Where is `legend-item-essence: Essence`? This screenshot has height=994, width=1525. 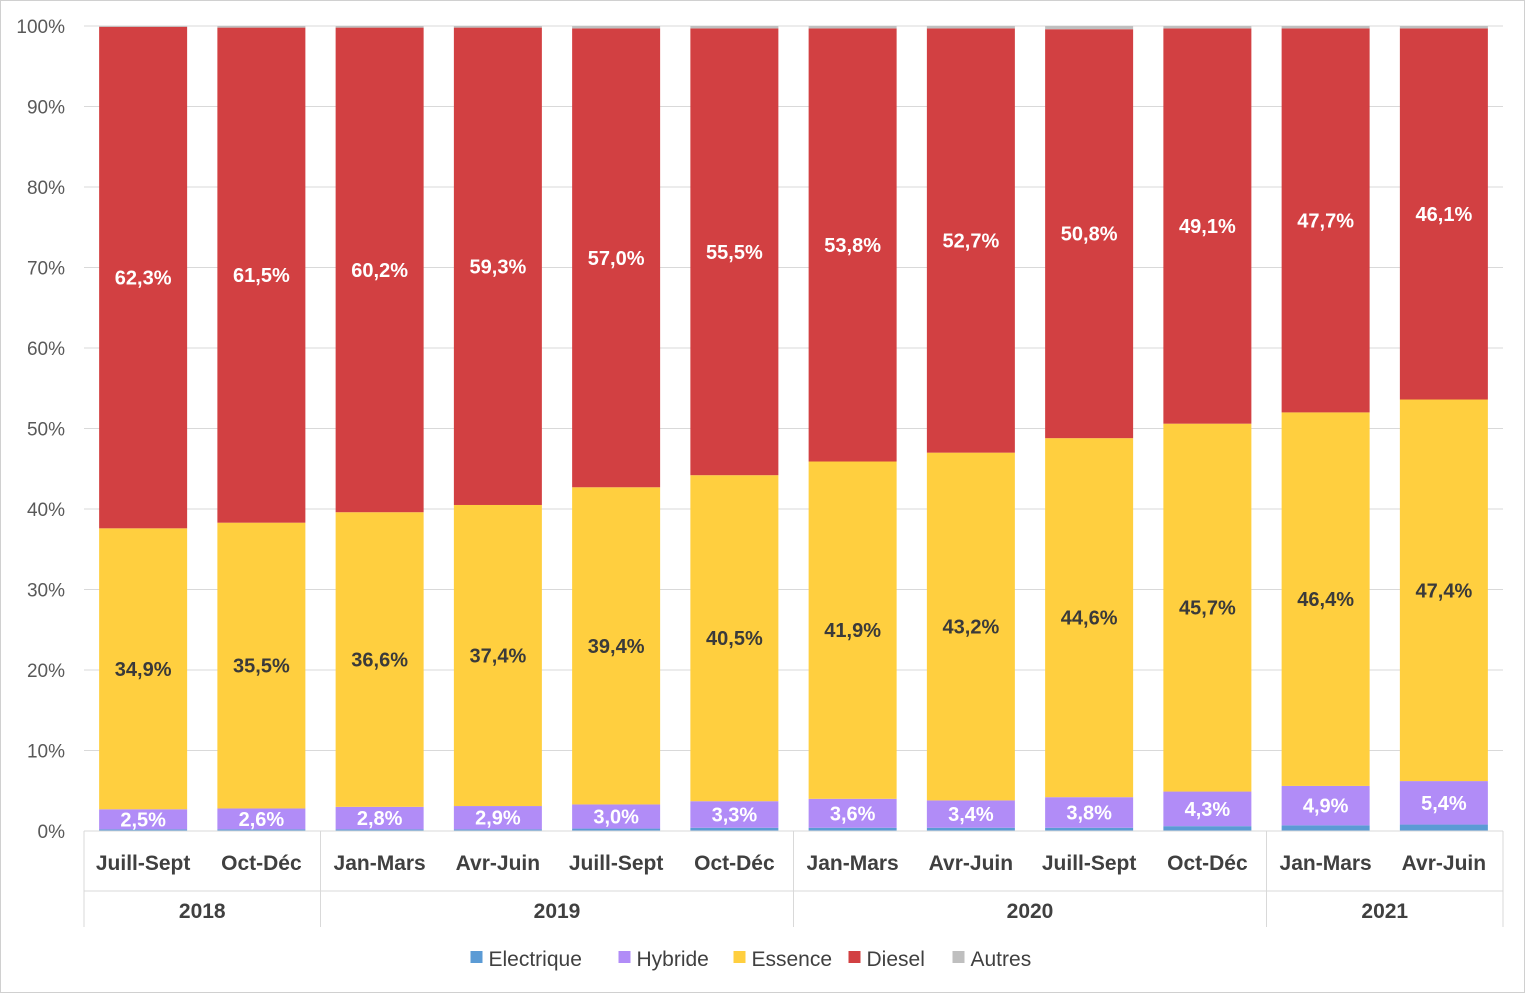 legend-item-essence: Essence is located at coordinates (783, 959).